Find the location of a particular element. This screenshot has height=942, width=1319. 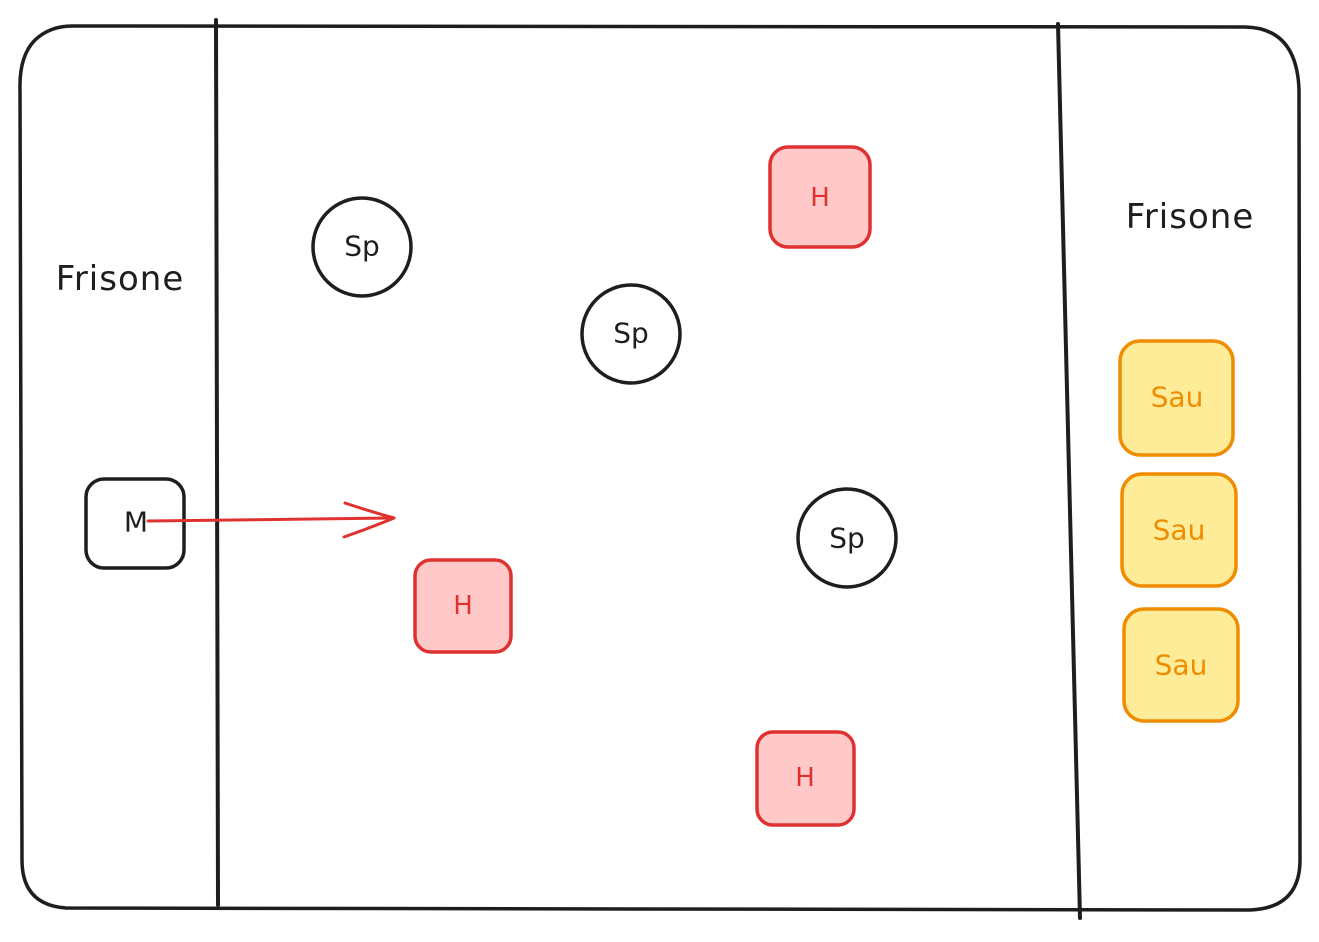

sau-node-1-label: Sau is located at coordinates (1177, 397).